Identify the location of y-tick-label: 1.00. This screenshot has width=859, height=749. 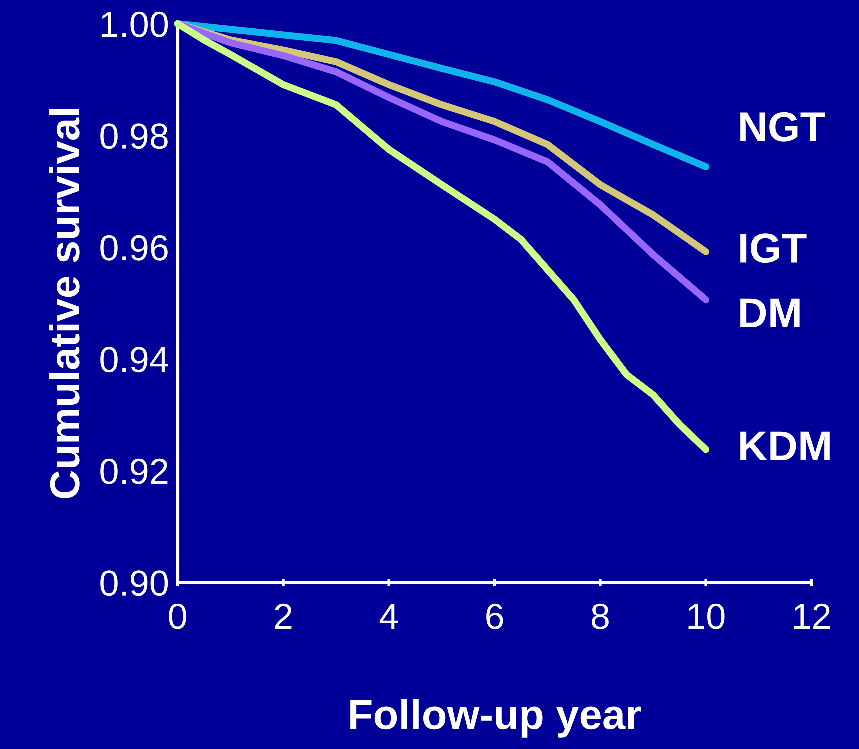
(135, 25).